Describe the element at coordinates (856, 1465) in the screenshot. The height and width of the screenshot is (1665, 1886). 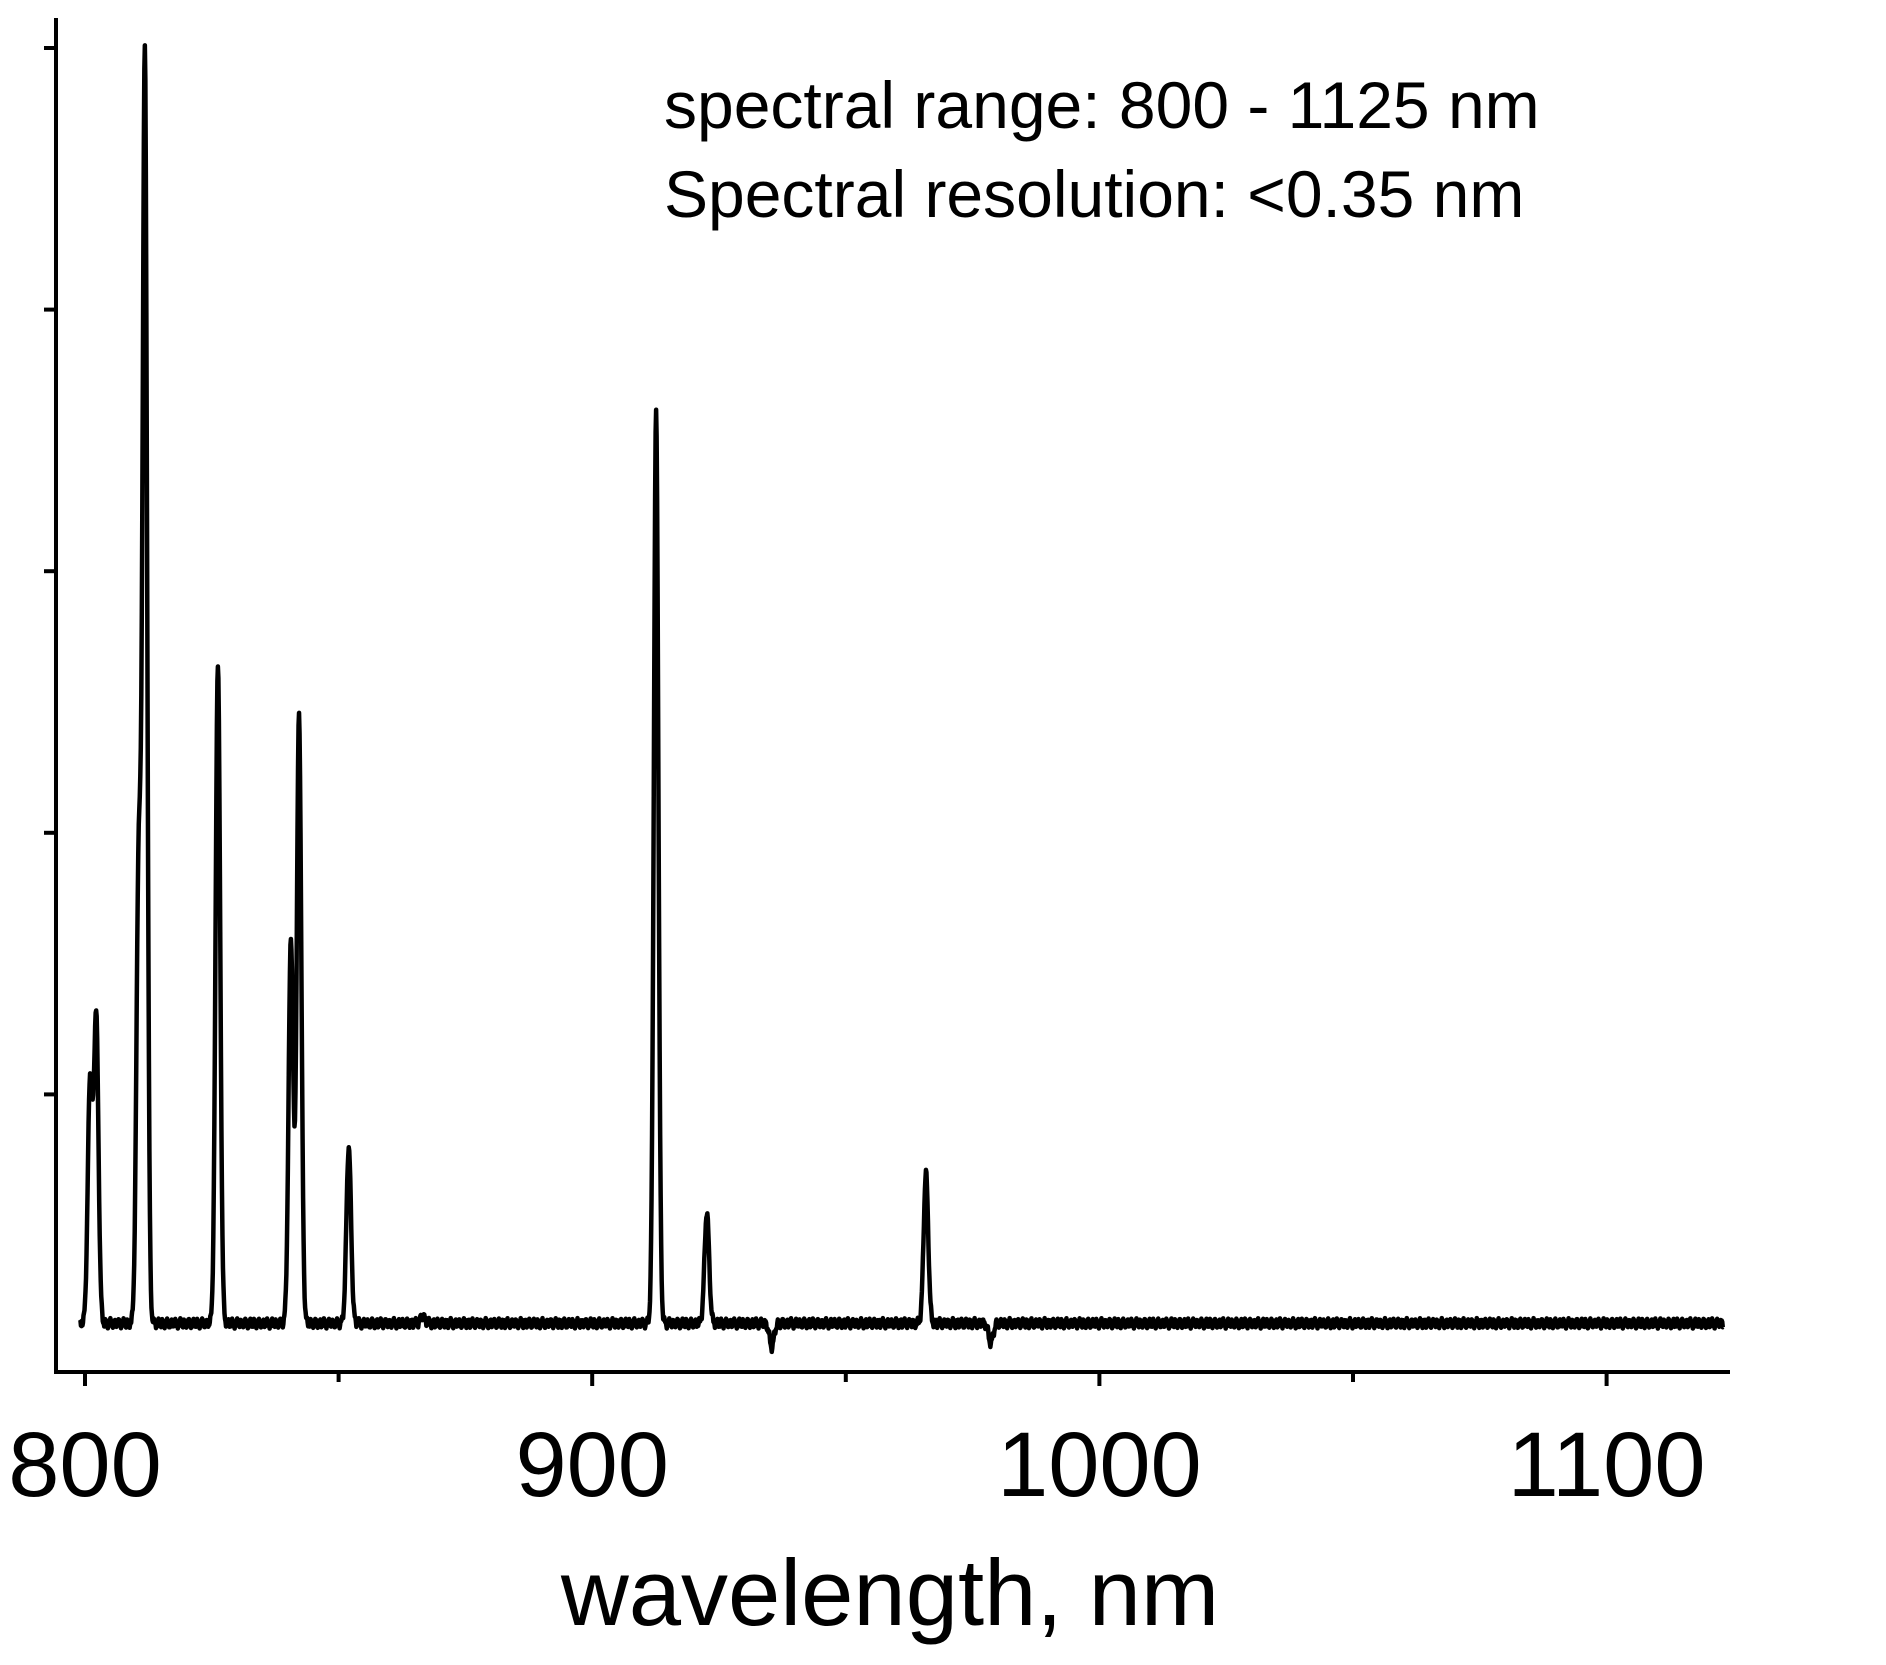
I see `x-tick-labels: 800 900 1000 1100` at that location.